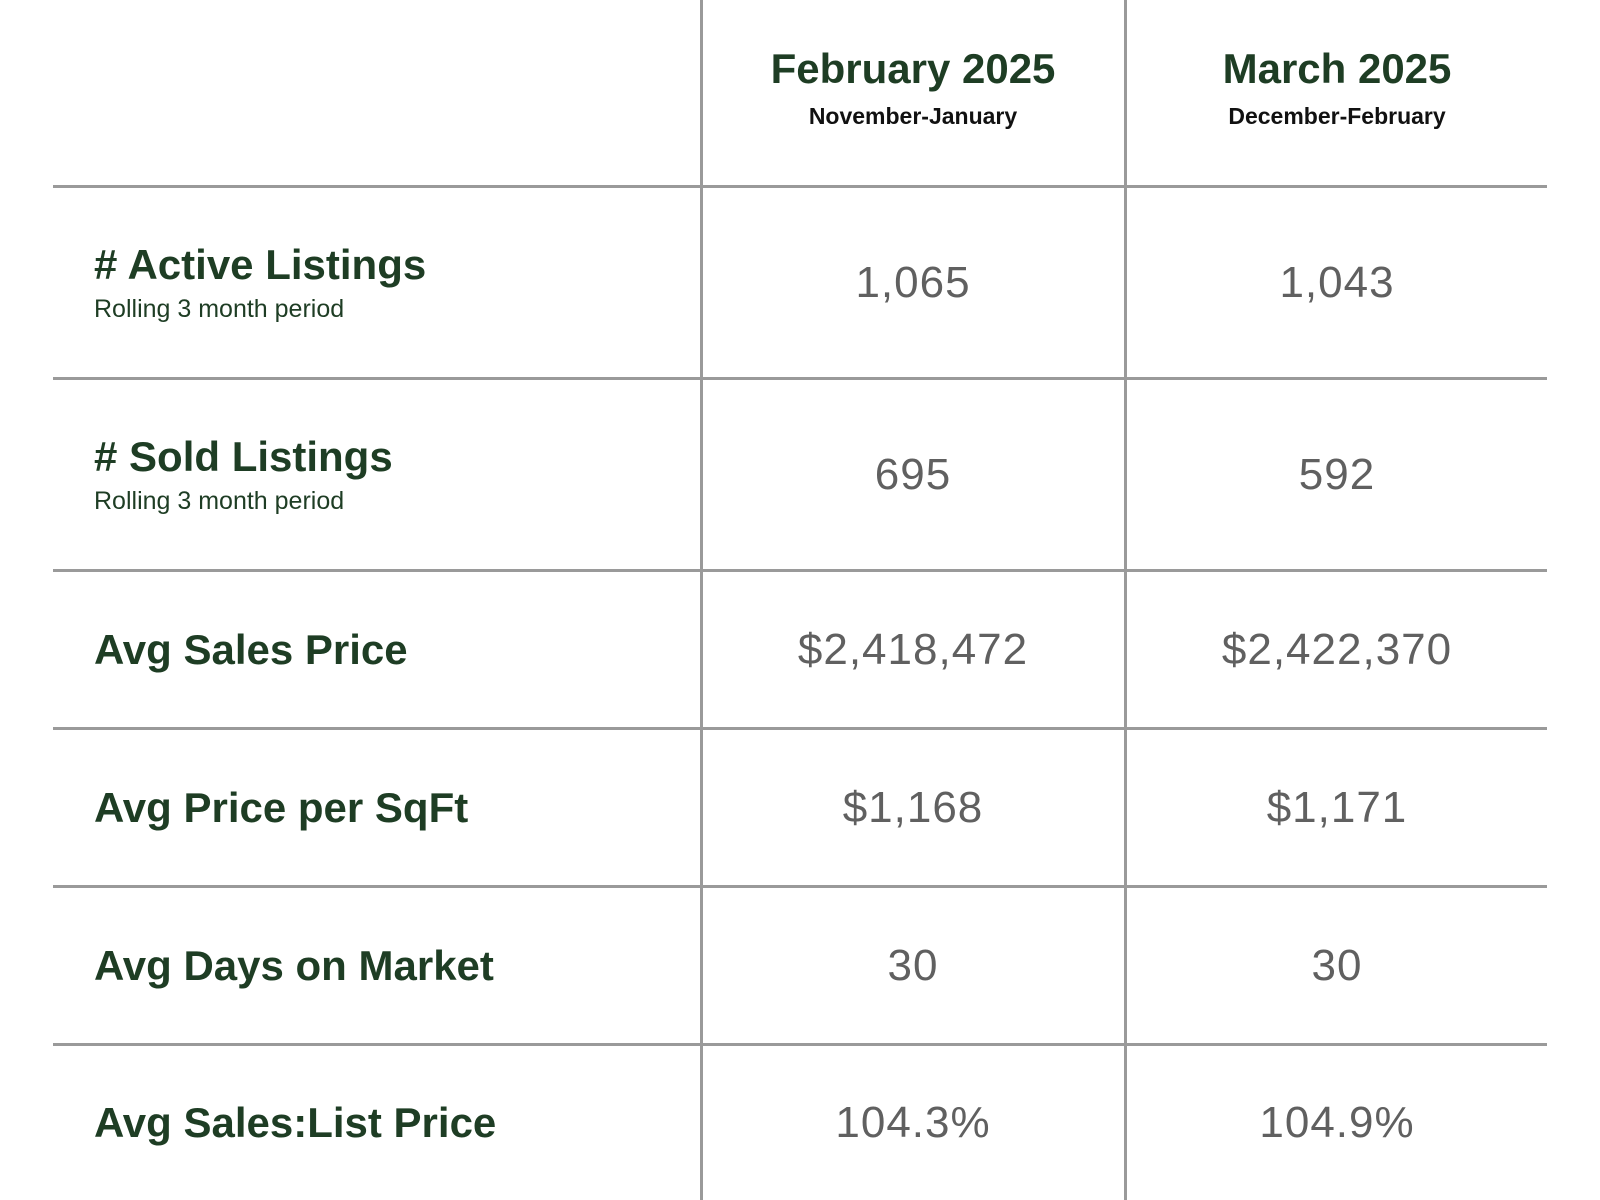 The height and width of the screenshot is (1200, 1600). I want to click on column-title: March 2025, so click(1337, 68).